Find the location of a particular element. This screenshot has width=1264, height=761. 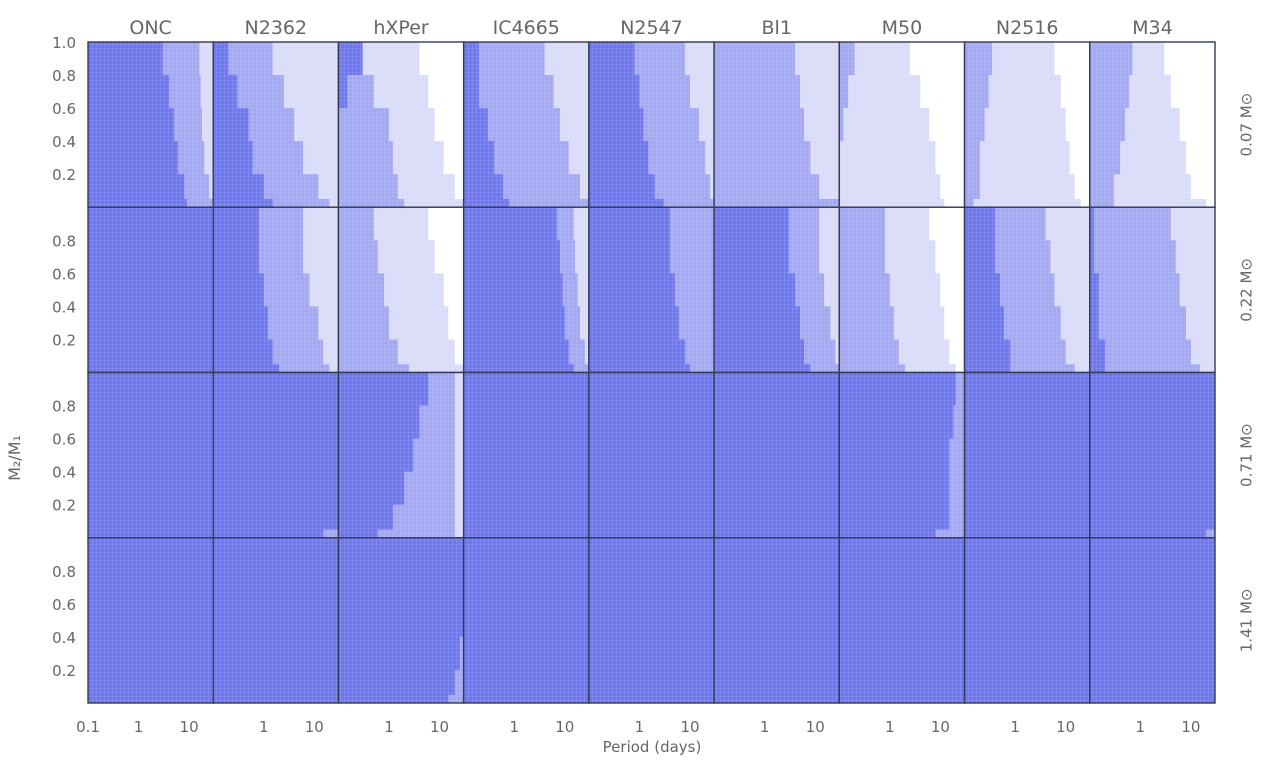

panel-ONC-row4 is located at coordinates (150, 620).